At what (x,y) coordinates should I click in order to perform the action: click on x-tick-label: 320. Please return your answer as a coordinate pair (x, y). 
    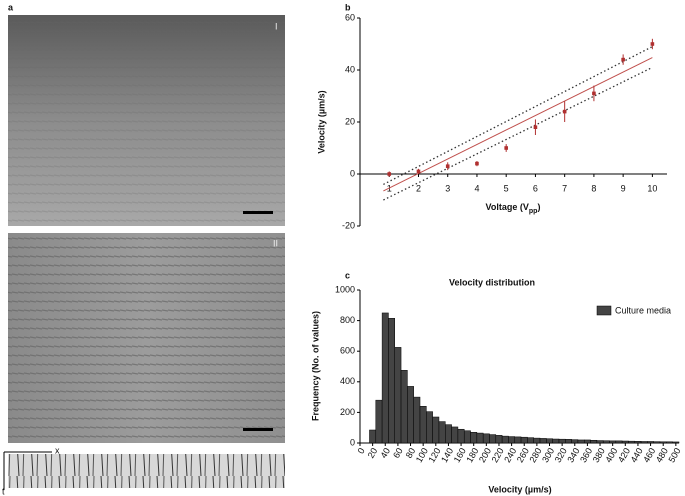
    Looking at the image, I should click on (561, 455).